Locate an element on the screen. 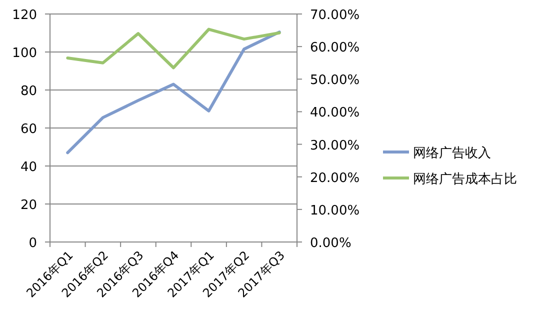 This screenshot has height=332, width=550. y-tick-label: 40 is located at coordinates (28, 167).